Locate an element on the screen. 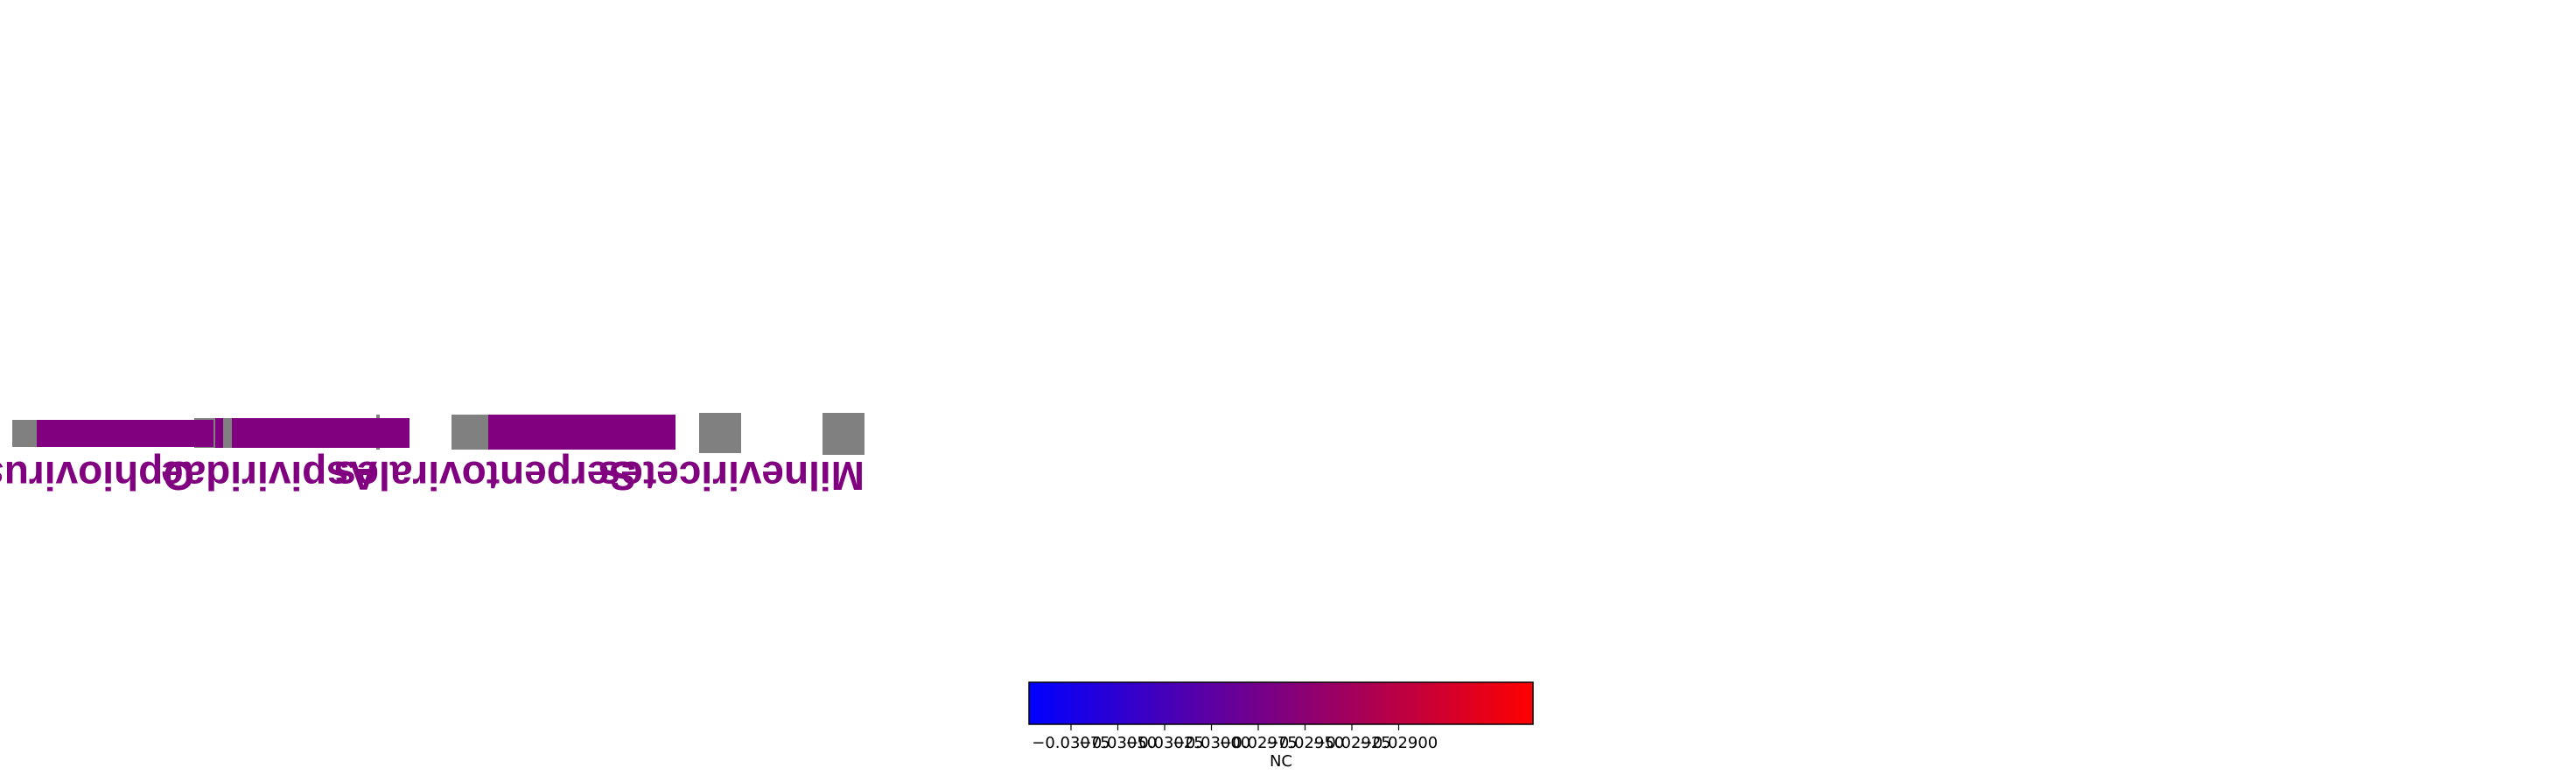 The height and width of the screenshot is (782, 2576). colorbar-tick-label: −0.03075 is located at coordinates (1071, 743).